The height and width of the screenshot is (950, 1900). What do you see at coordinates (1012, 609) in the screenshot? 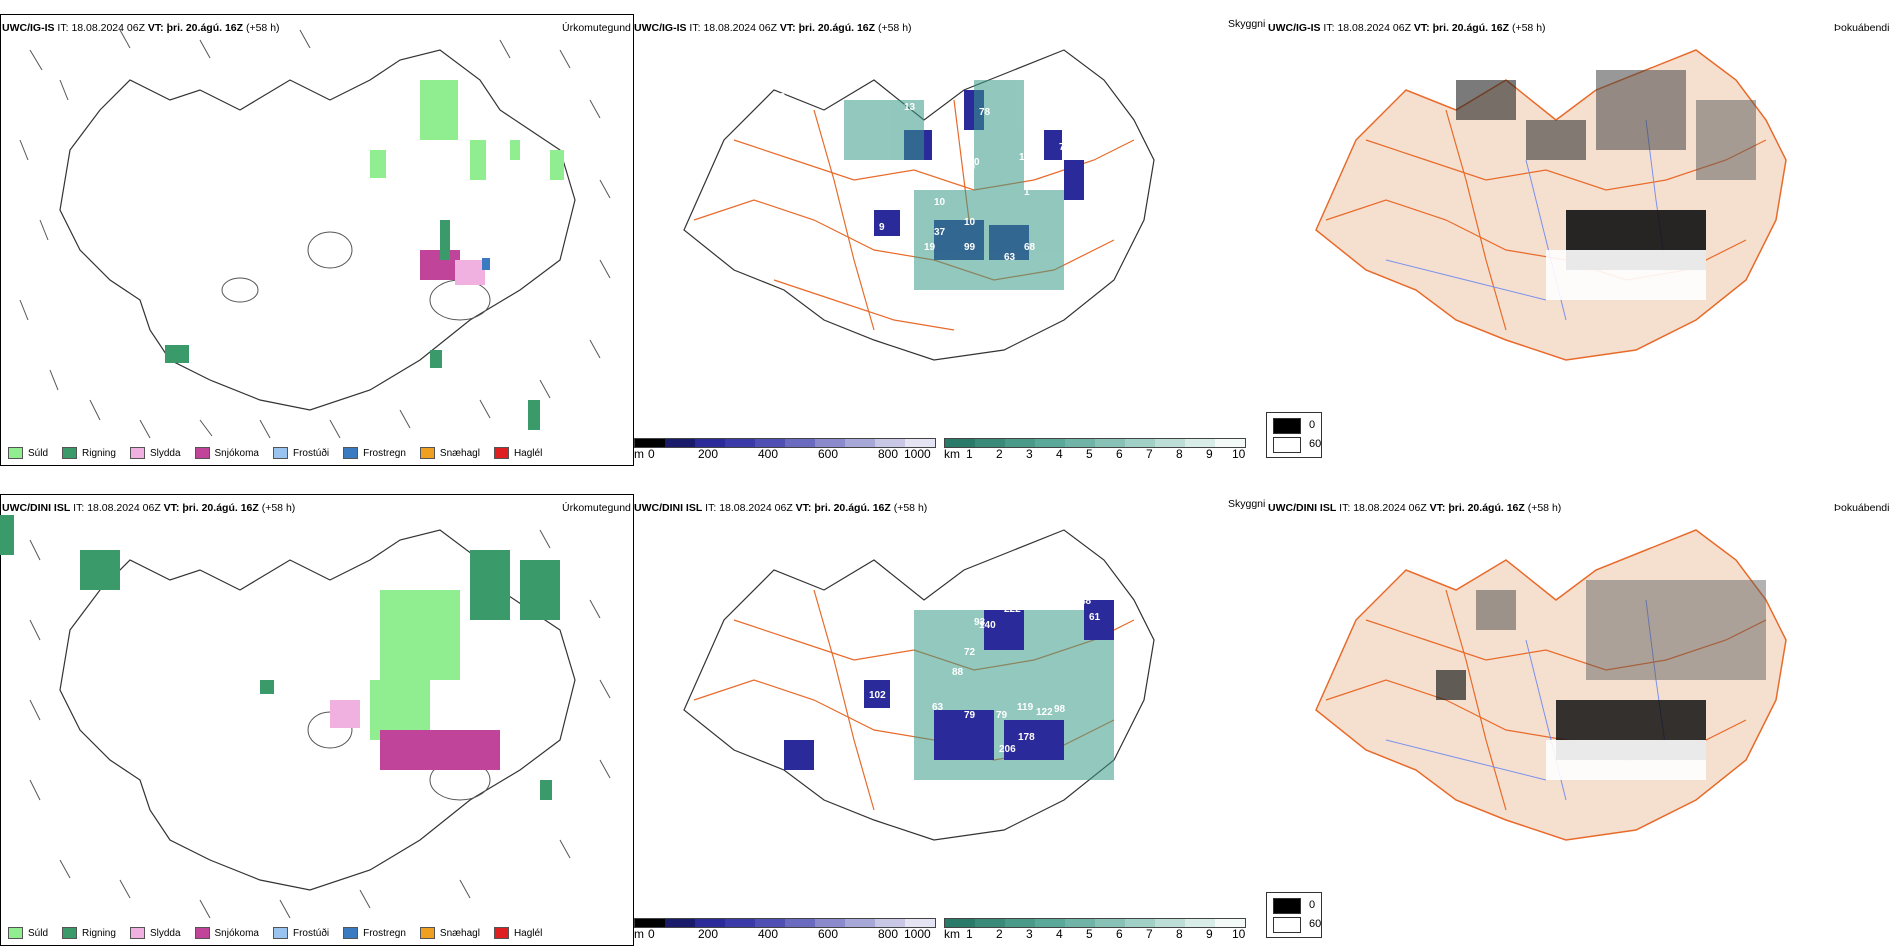
I see `ceiling-value-label: 222` at bounding box center [1012, 609].